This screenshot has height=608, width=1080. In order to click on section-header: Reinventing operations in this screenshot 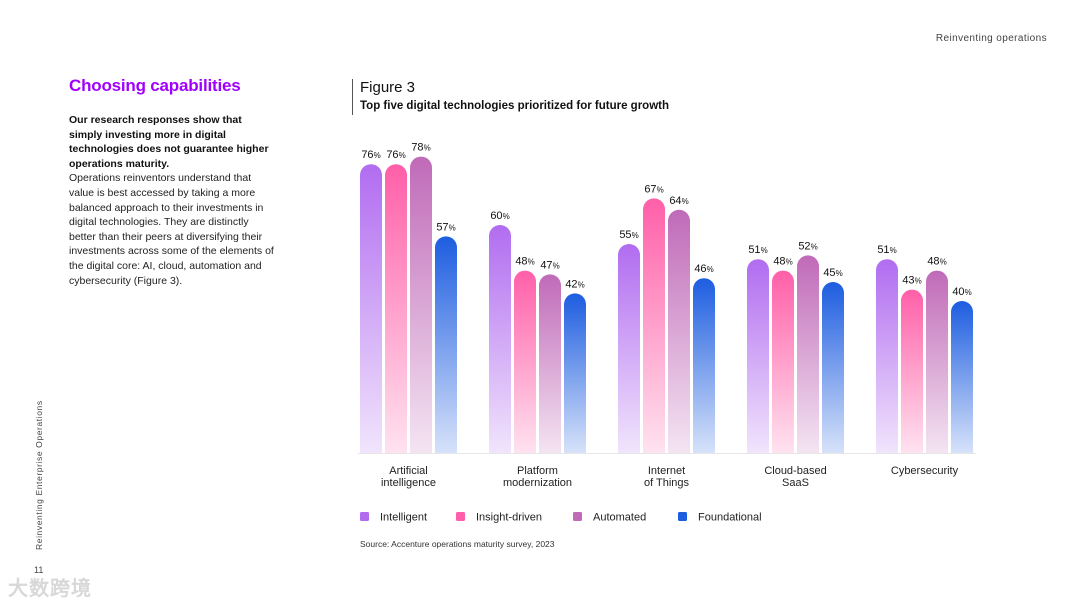, I will do `click(991, 38)`.